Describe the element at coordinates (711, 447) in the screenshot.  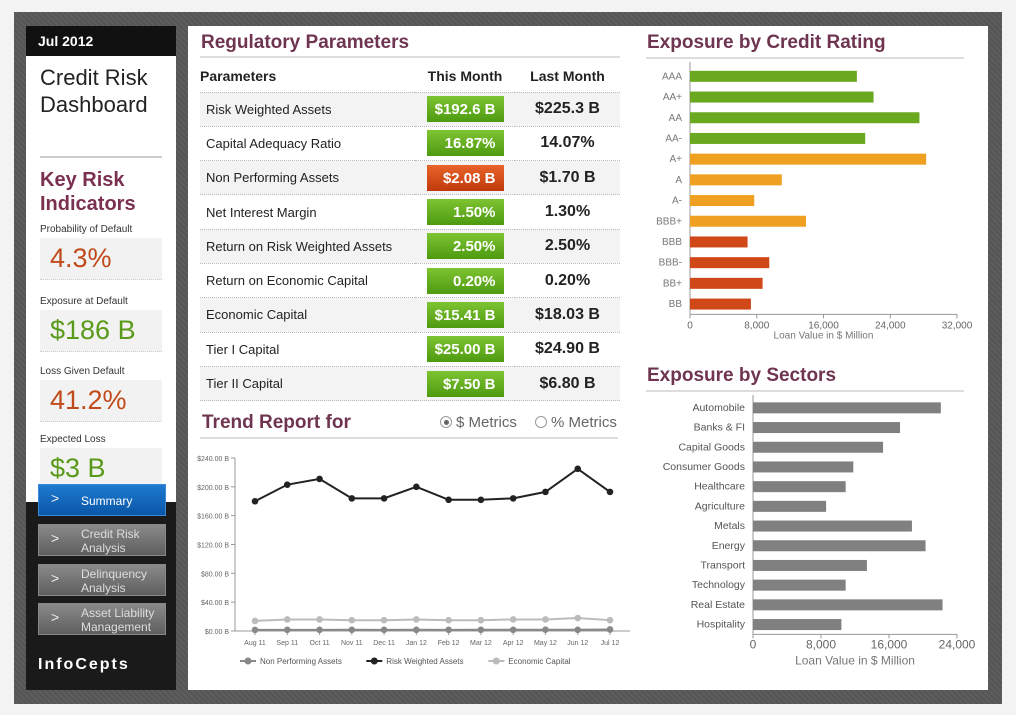
I see `category-label: Capital Goods` at that location.